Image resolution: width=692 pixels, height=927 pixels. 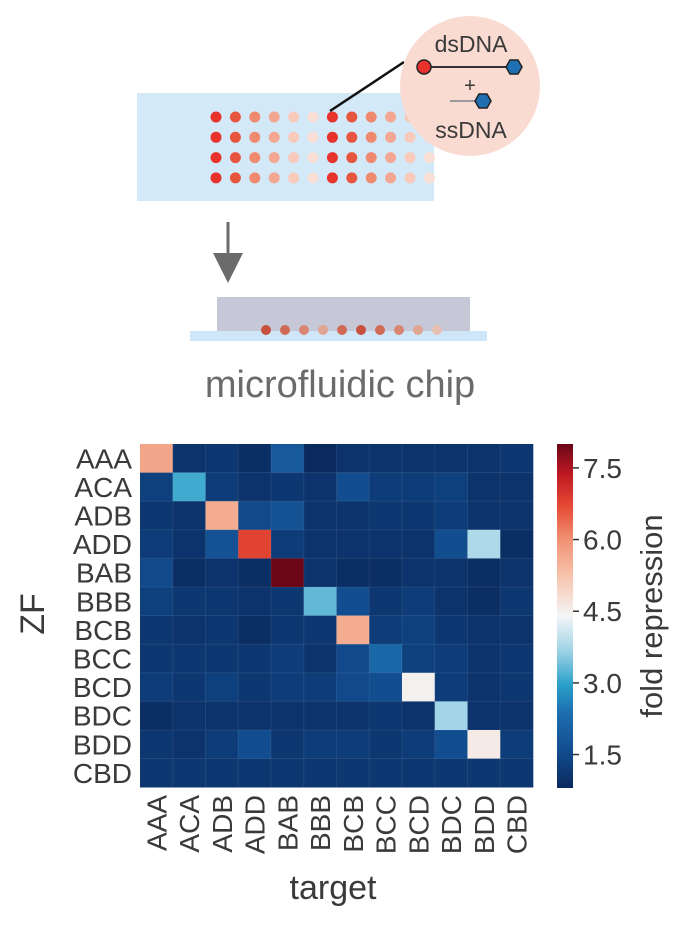 What do you see at coordinates (102, 659) in the screenshot?
I see `y-tick-label: BCC` at bounding box center [102, 659].